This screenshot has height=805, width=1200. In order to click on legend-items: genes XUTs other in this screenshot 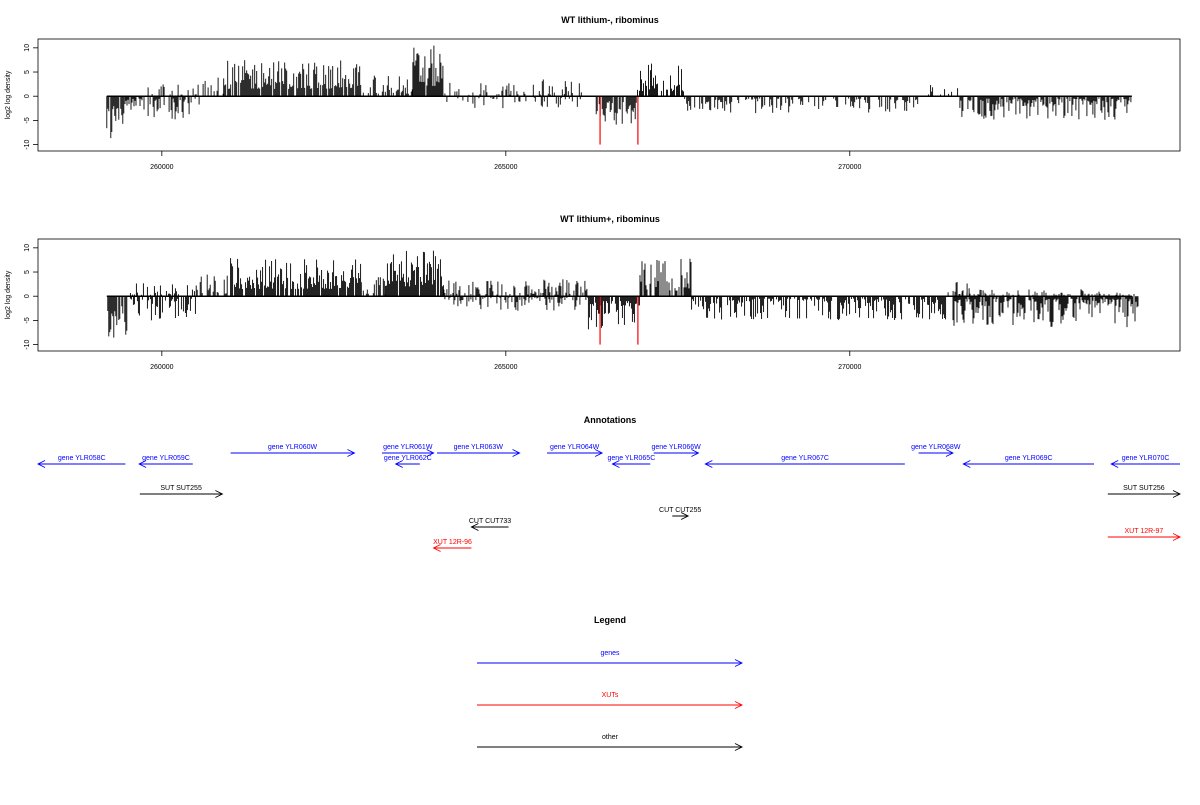, I will do `click(610, 700)`.